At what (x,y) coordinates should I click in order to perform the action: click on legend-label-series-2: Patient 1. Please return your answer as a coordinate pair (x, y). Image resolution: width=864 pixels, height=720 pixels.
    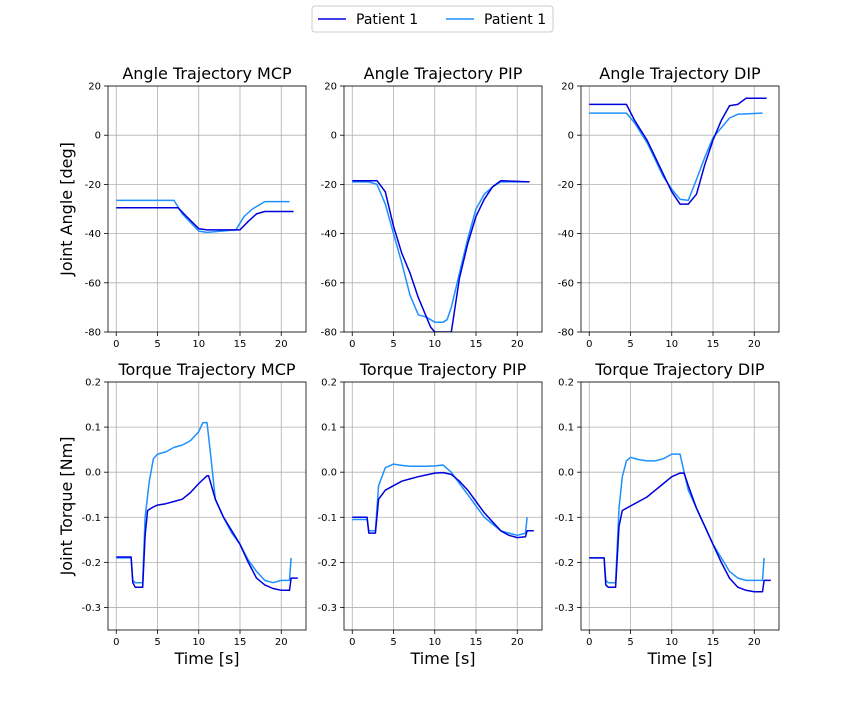
    Looking at the image, I should click on (515, 20).